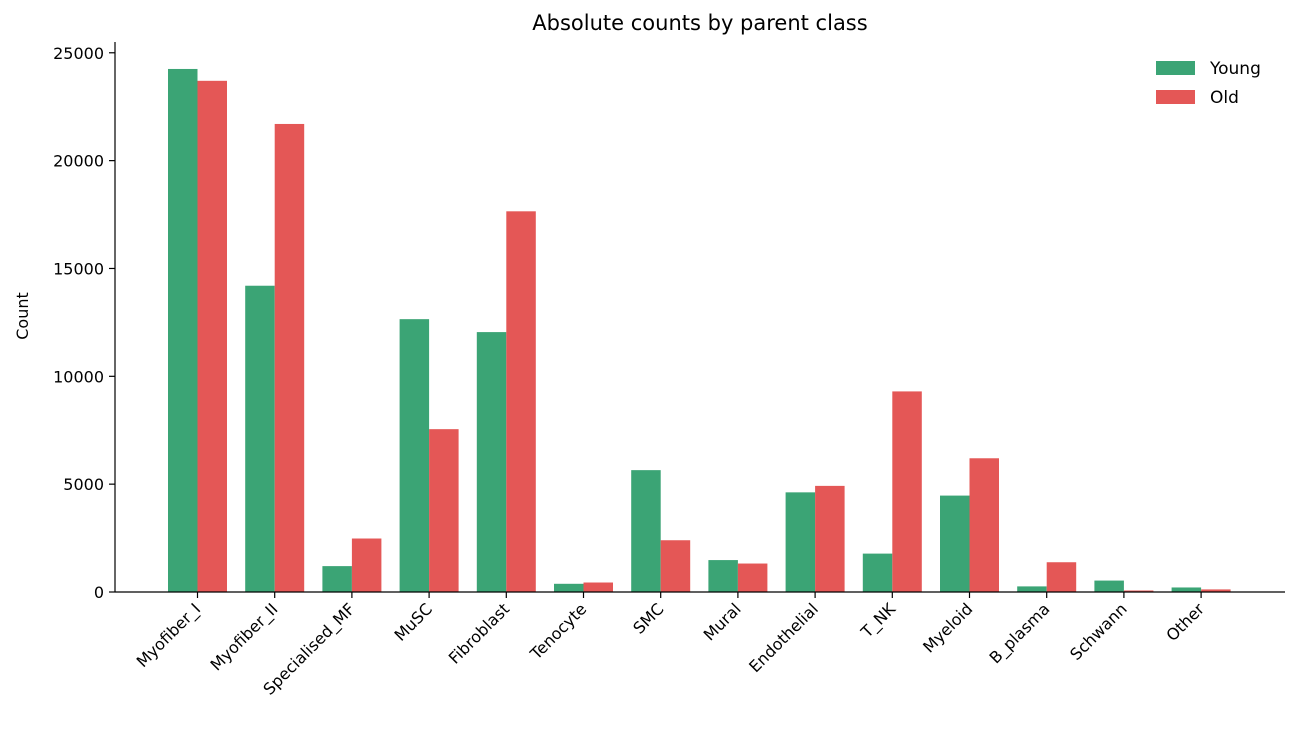  I want to click on bar-young-fibroblast, so click(491, 462).